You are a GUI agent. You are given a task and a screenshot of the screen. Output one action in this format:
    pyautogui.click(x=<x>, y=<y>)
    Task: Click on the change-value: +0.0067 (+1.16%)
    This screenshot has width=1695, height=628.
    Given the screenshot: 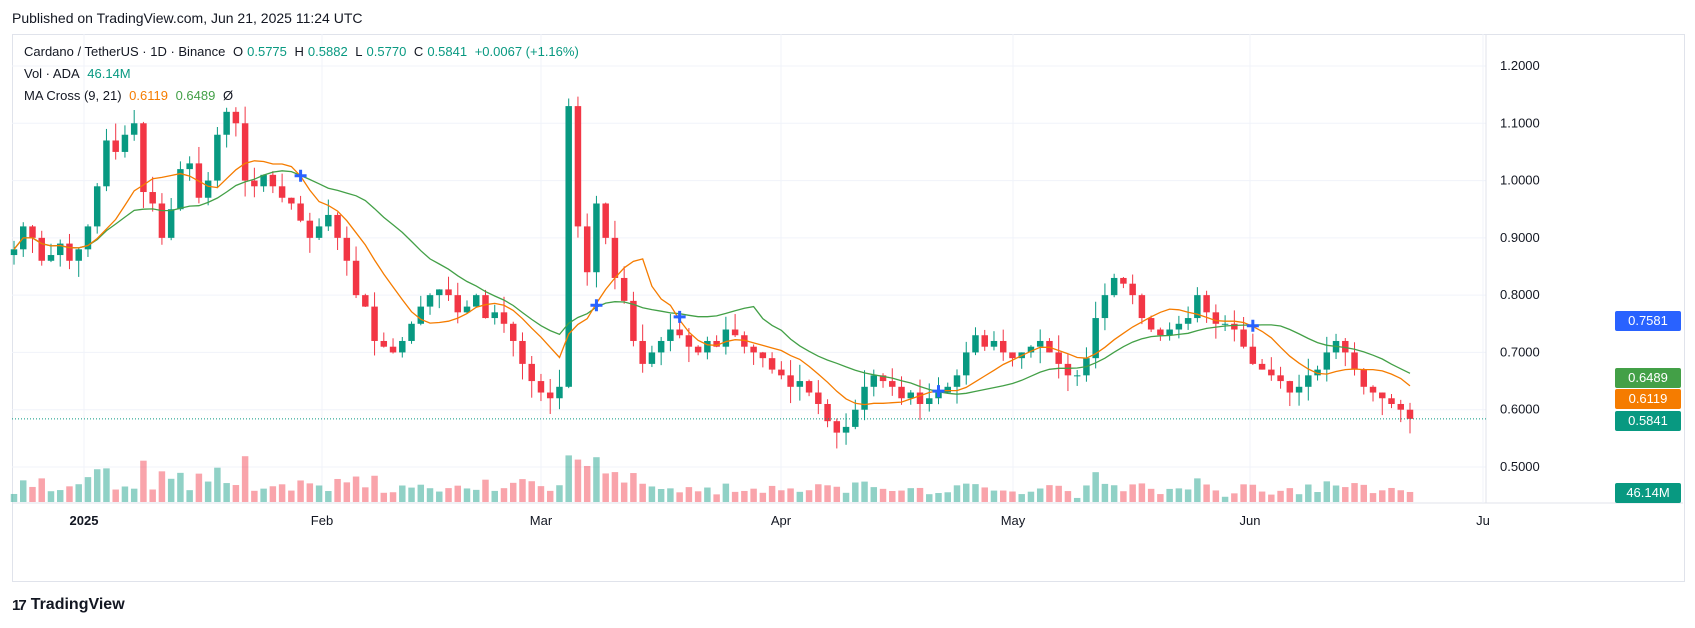 What is the action you would take?
    pyautogui.click(x=526, y=51)
    